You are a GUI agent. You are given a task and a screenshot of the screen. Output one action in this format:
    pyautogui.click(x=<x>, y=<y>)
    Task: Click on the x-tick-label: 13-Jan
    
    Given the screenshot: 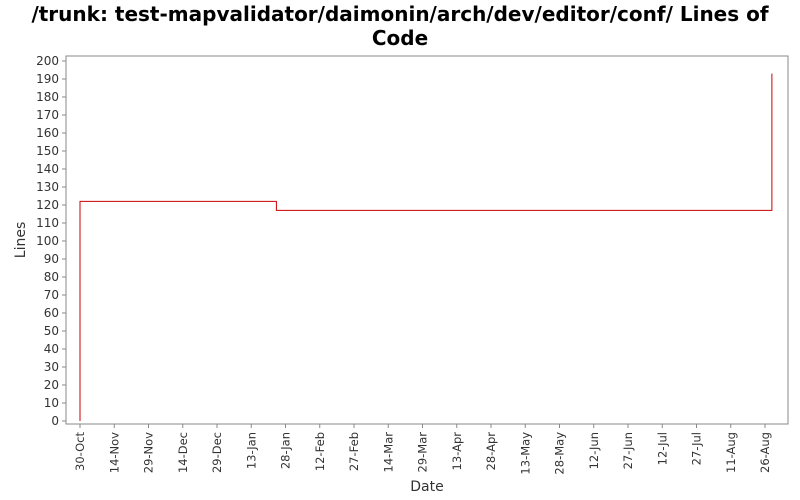 What is the action you would take?
    pyautogui.click(x=251, y=450)
    